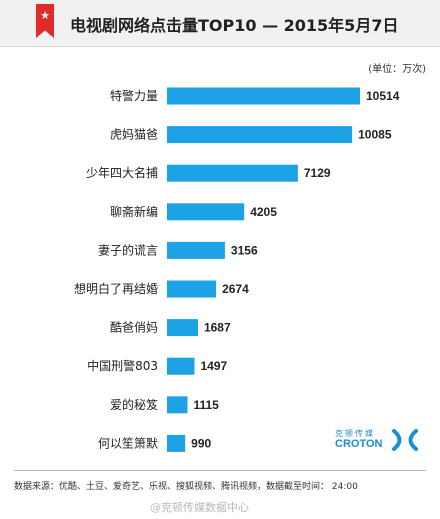  I want to click on category-label: 爱的秘笈, so click(134, 404).